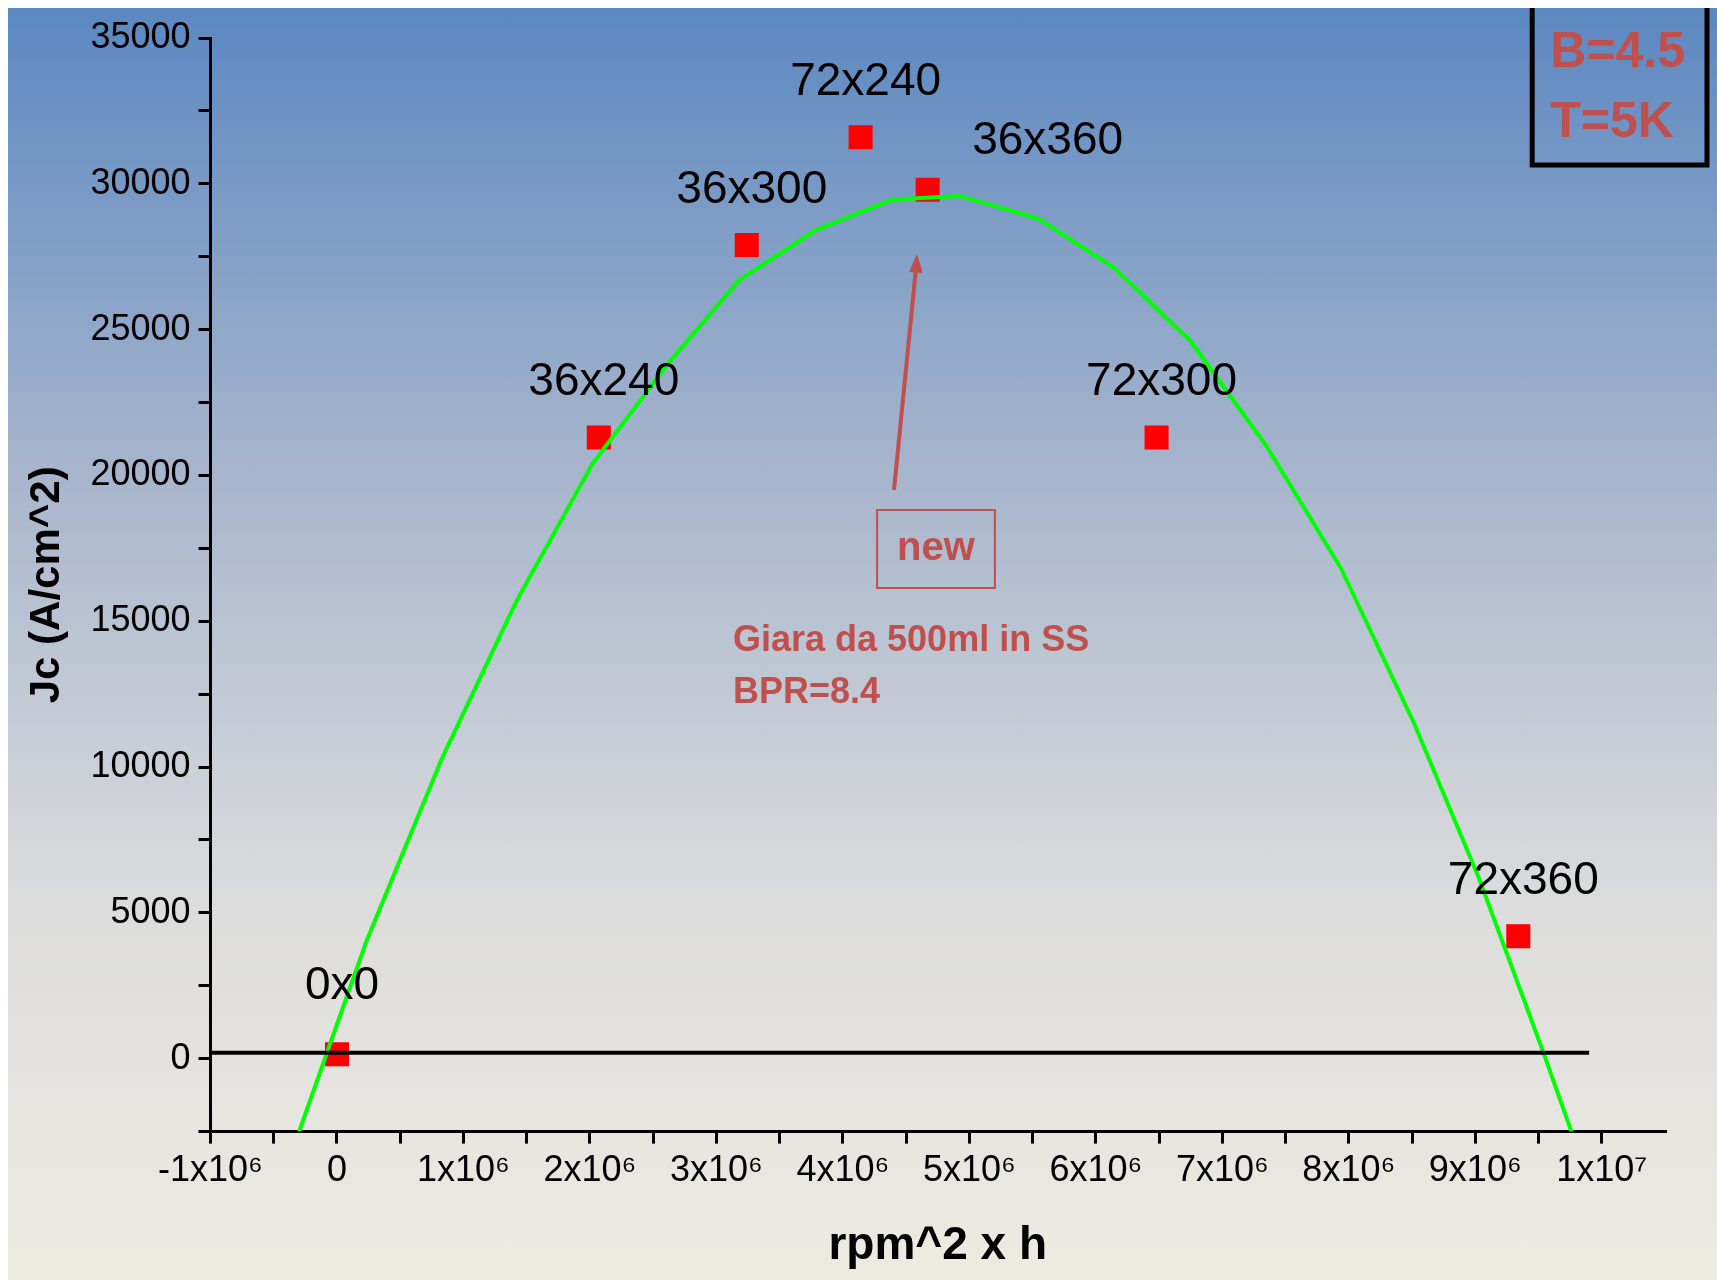  I want to click on x-axis-title: rpm^2 x h, so click(938, 1243).